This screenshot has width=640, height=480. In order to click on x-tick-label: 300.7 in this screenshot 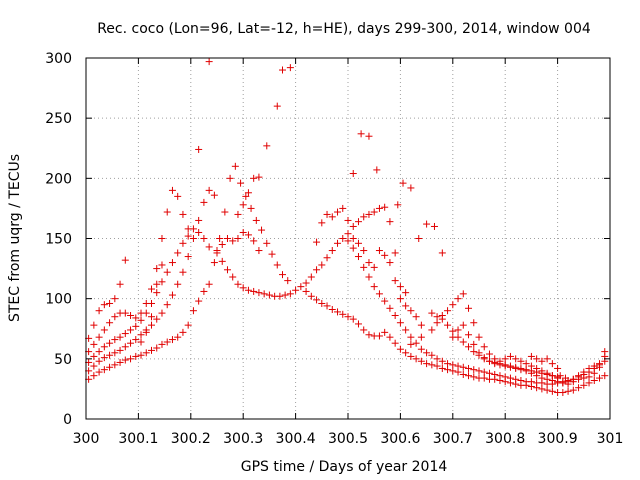, I will do `click(453, 439)`.